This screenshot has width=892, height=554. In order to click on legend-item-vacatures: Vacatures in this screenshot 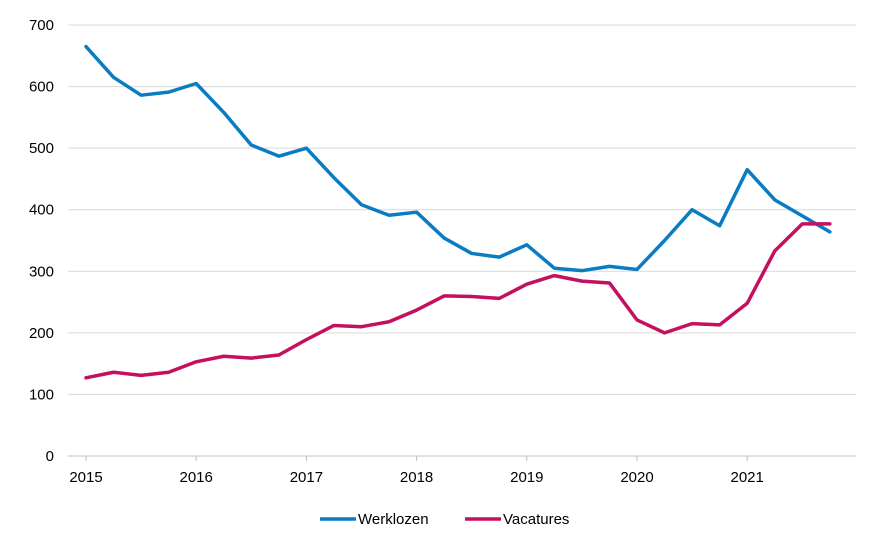, I will do `click(517, 519)`.